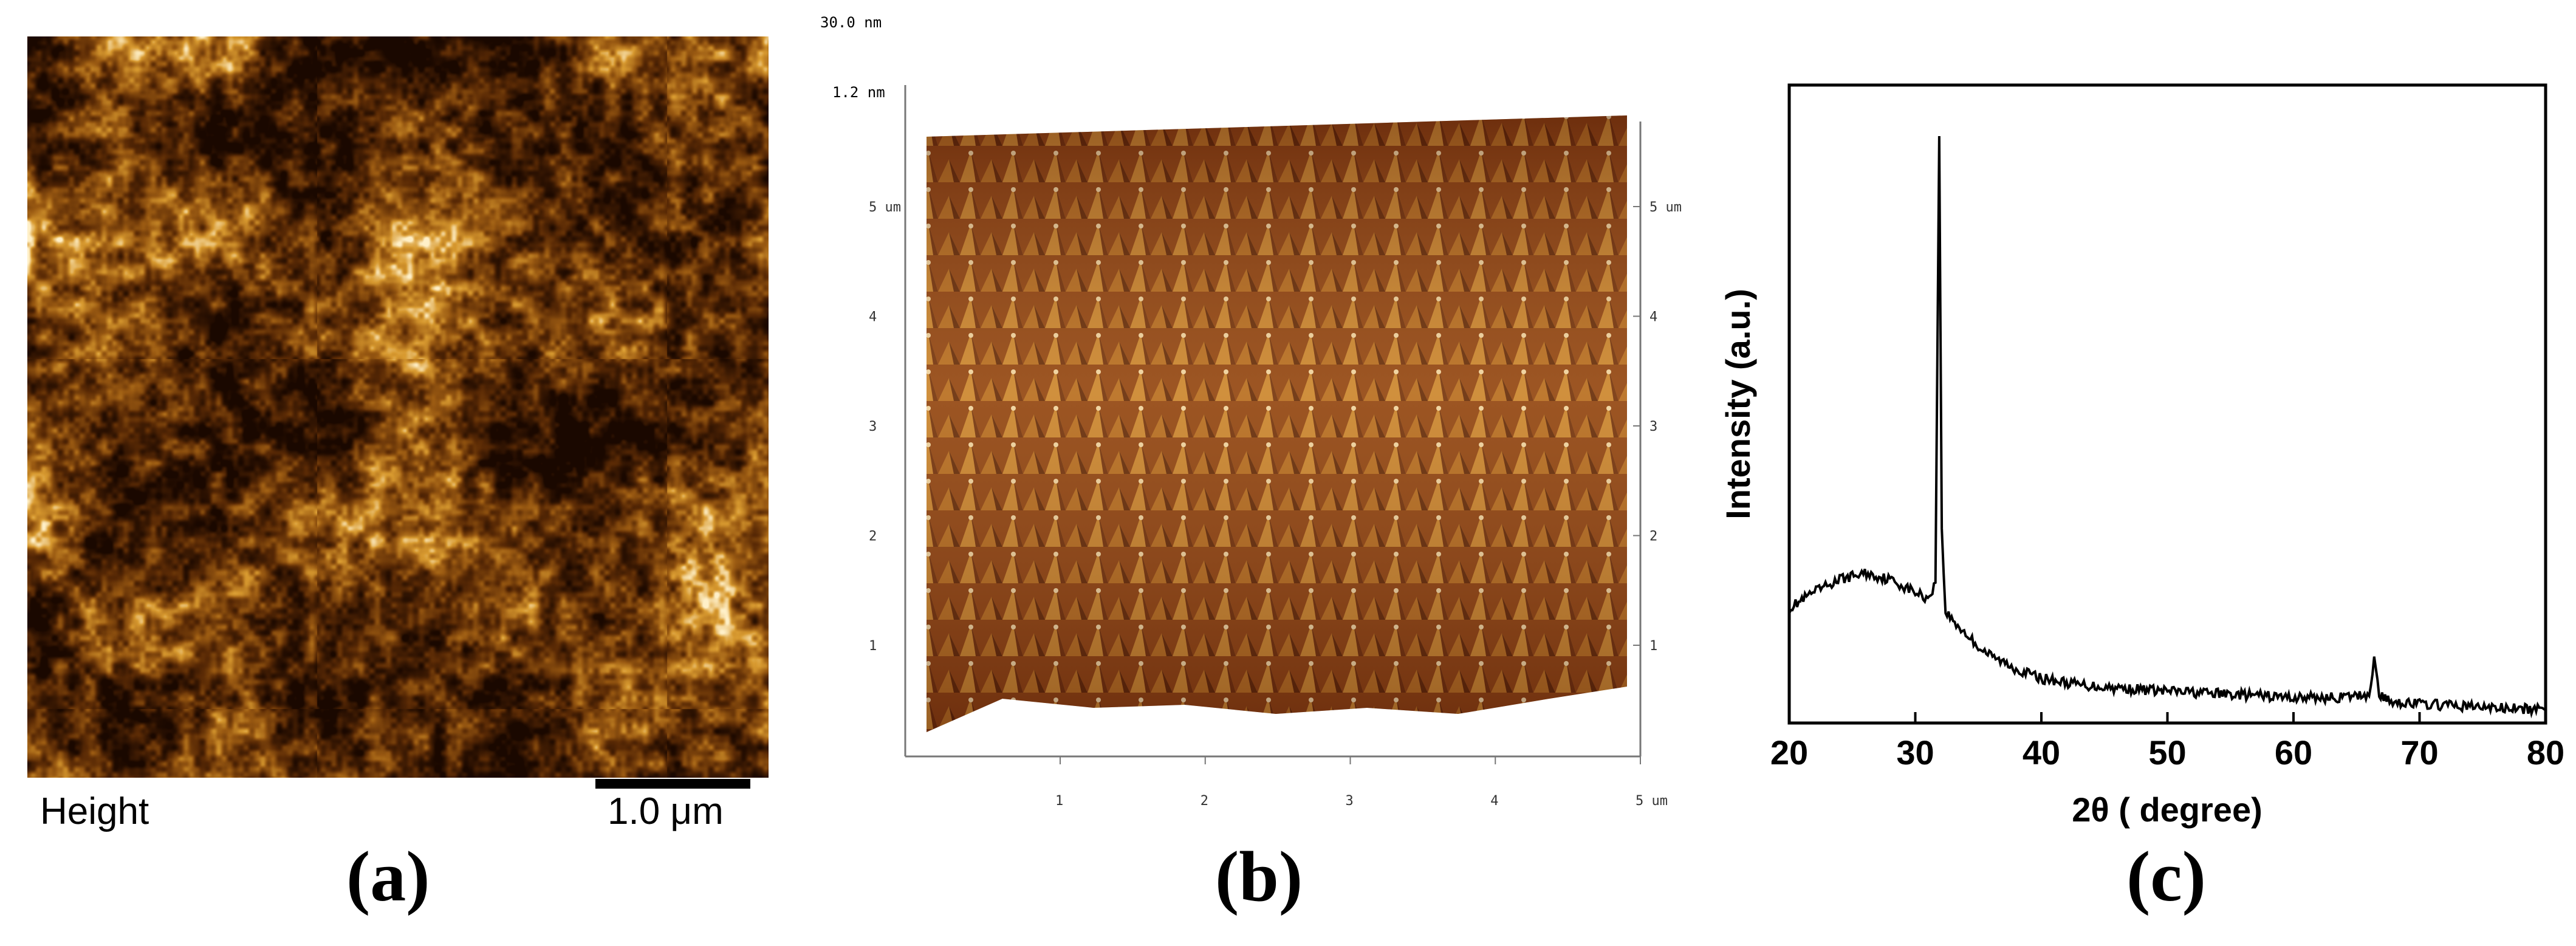 This screenshot has height=946, width=2576. What do you see at coordinates (1738, 404) in the screenshot?
I see `y-axis-label: Intensity (a.u.)` at bounding box center [1738, 404].